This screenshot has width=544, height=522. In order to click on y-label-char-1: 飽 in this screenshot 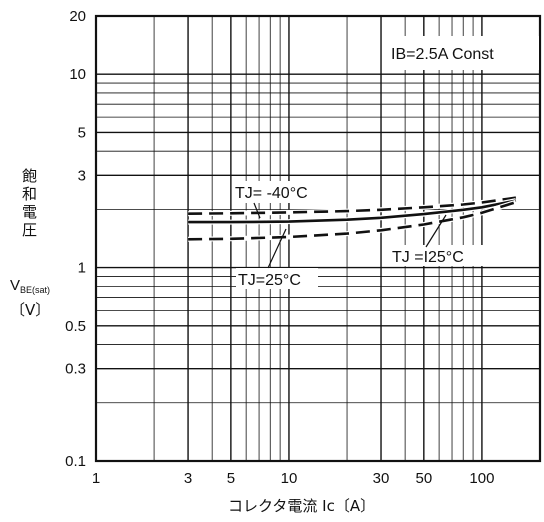, I will do `click(29, 176)`.